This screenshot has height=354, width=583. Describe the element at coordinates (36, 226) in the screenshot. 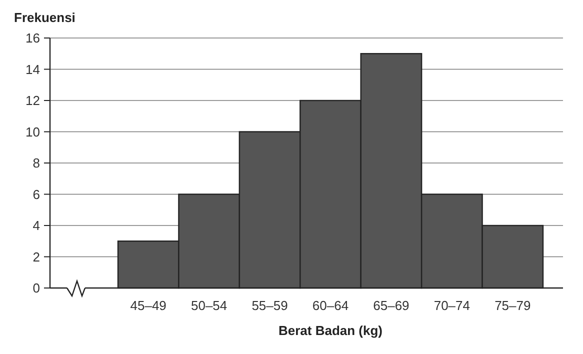

I see `y-tick-label: 4` at that location.